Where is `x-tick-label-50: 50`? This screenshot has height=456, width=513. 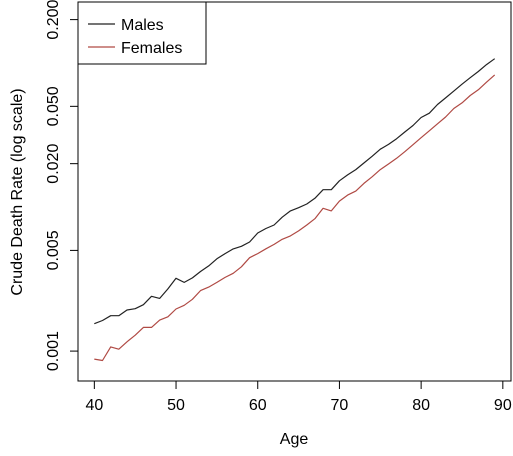 x-tick-label-50: 50 is located at coordinates (176, 405).